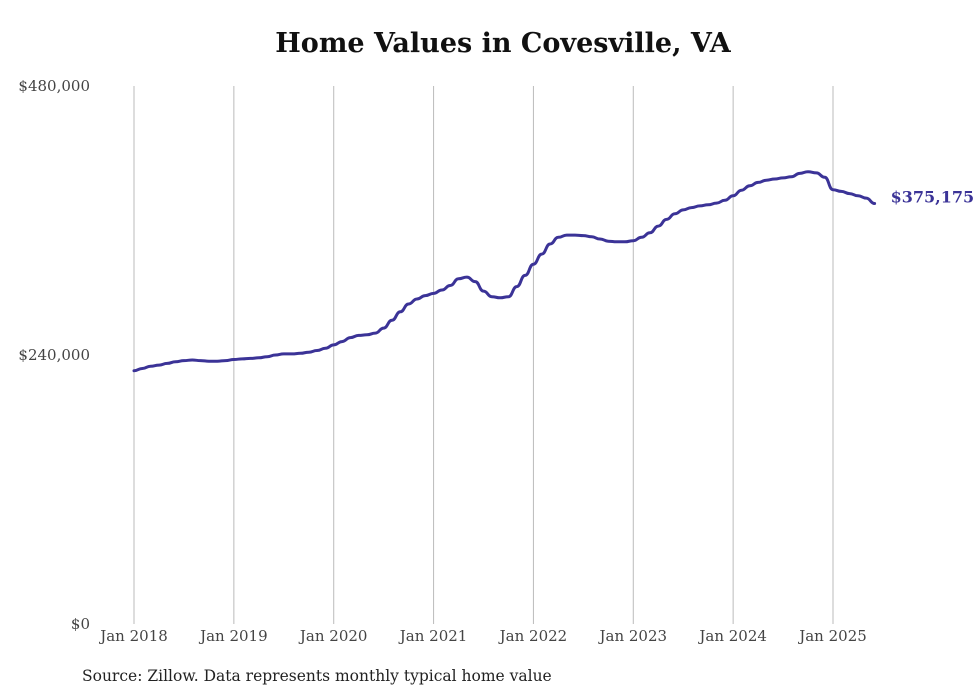 This screenshot has height=699, width=980. Describe the element at coordinates (80, 624) in the screenshot. I see `y-tick-label: $0` at that location.